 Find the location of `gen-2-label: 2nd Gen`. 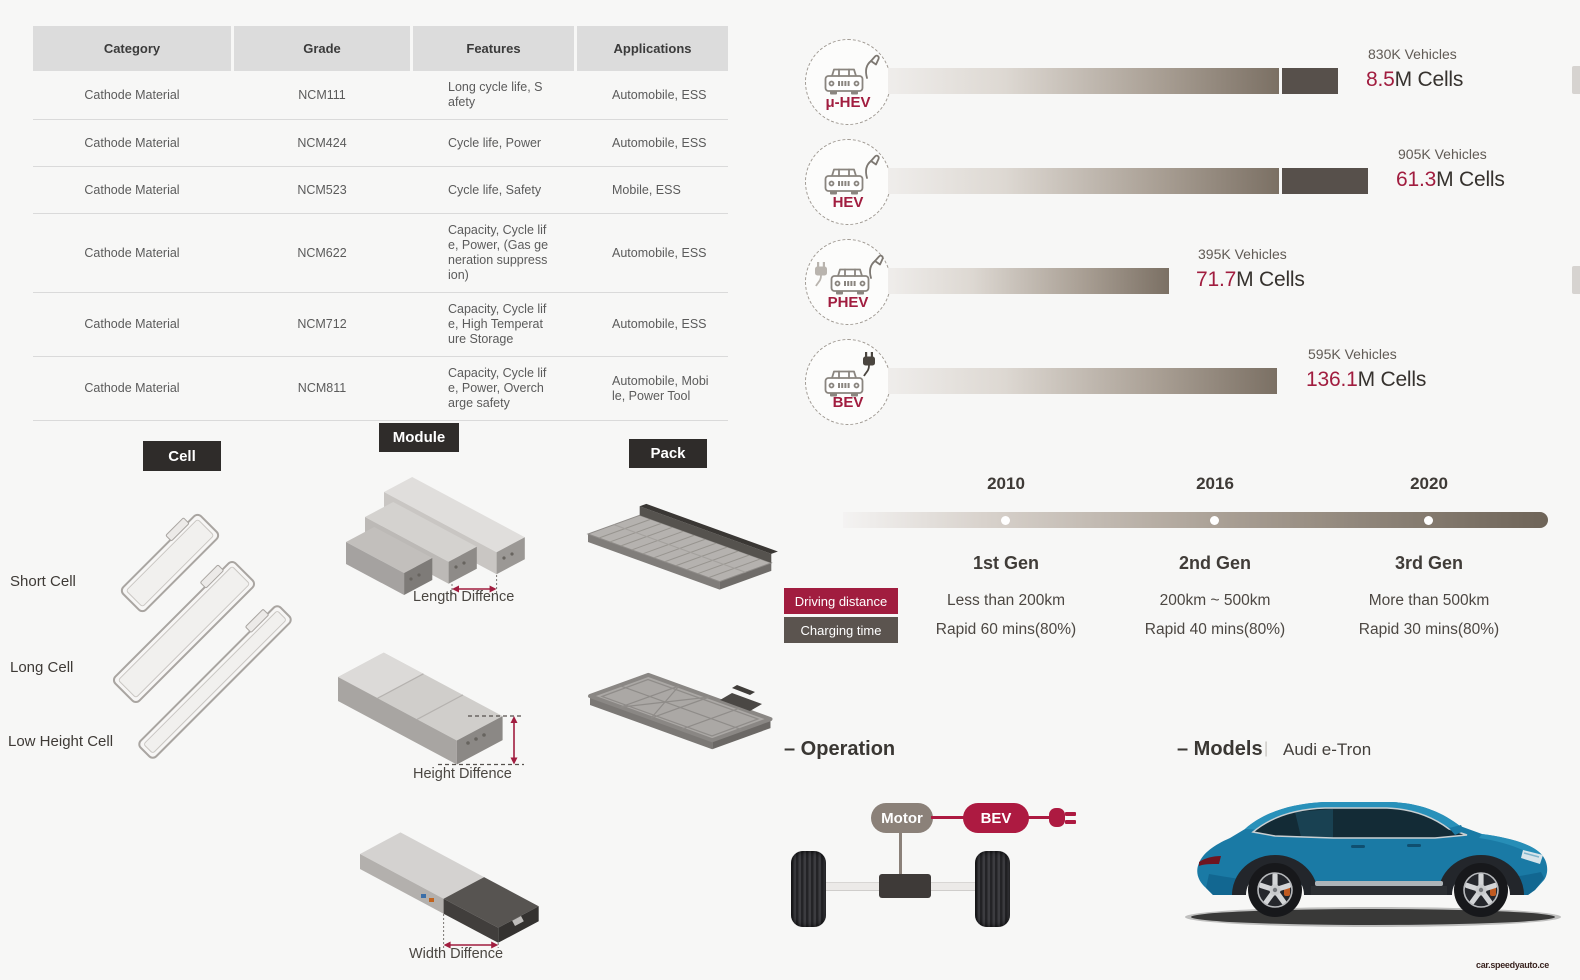

gen-2-label: 2nd Gen is located at coordinates (1214, 563).